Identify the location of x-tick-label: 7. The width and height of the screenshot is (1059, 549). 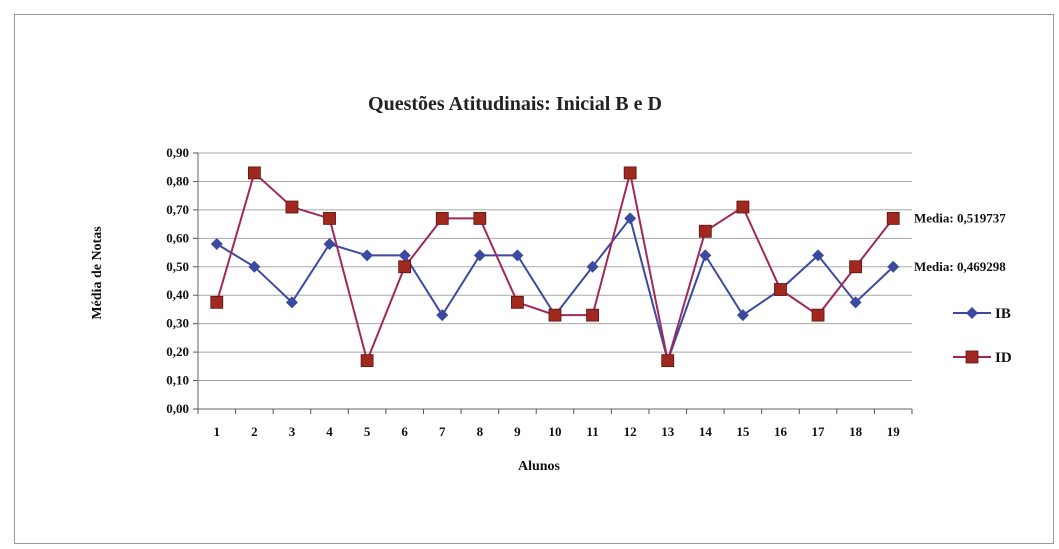
(442, 431).